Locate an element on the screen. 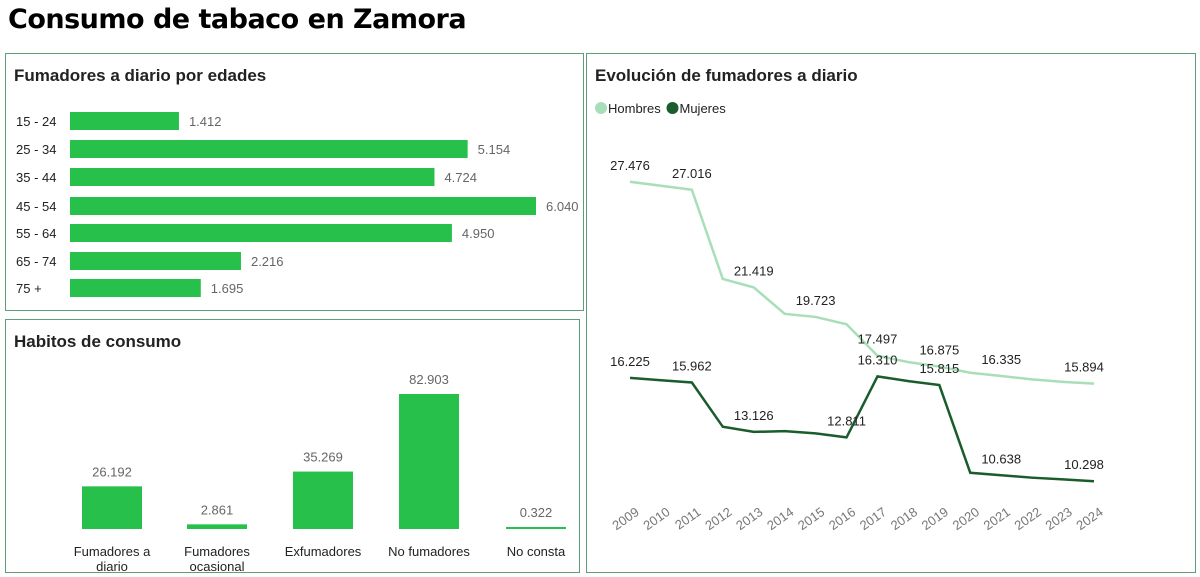 The height and width of the screenshot is (577, 1200). year-tick-label: 2017 is located at coordinates (873, 518).